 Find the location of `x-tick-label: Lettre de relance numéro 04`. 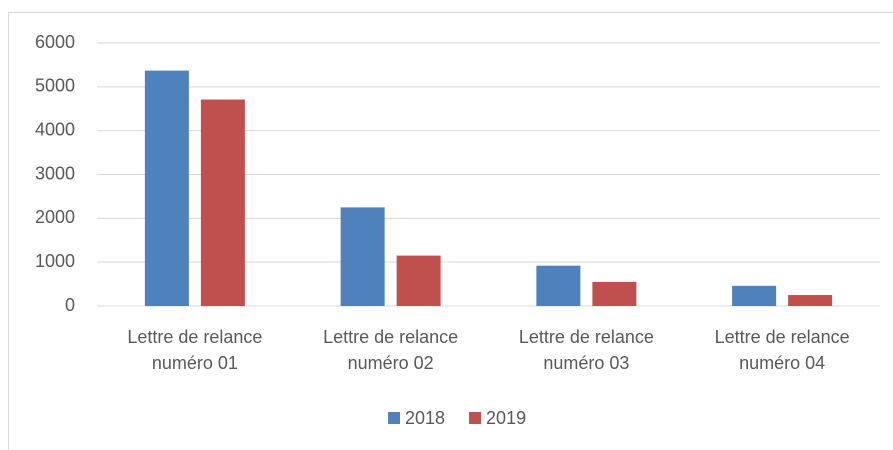

x-tick-label: Lettre de relance numéro 04 is located at coordinates (782, 350).